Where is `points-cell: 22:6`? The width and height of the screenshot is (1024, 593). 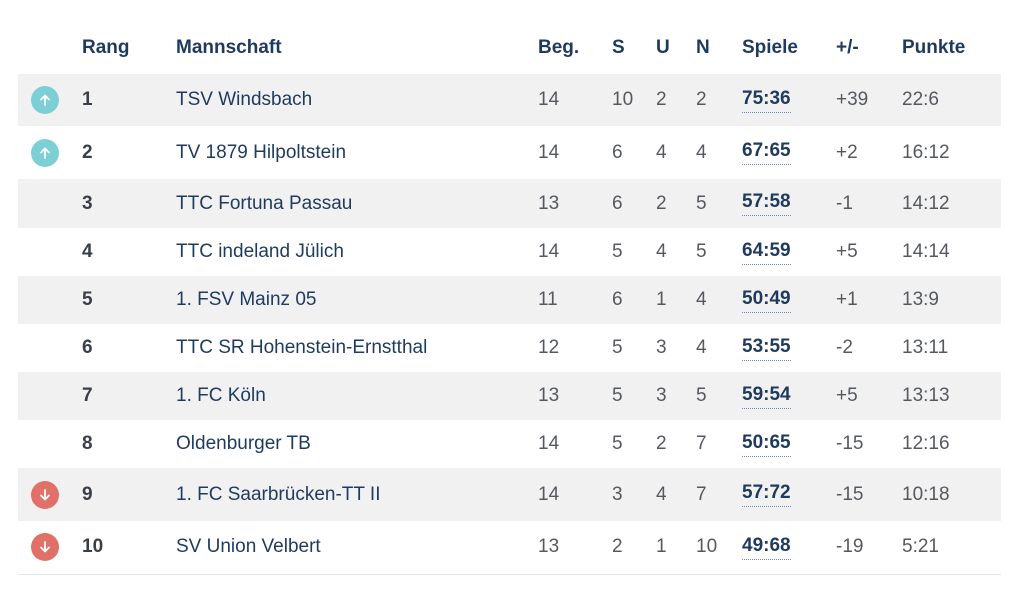 points-cell: 22:6 is located at coordinates (920, 99).